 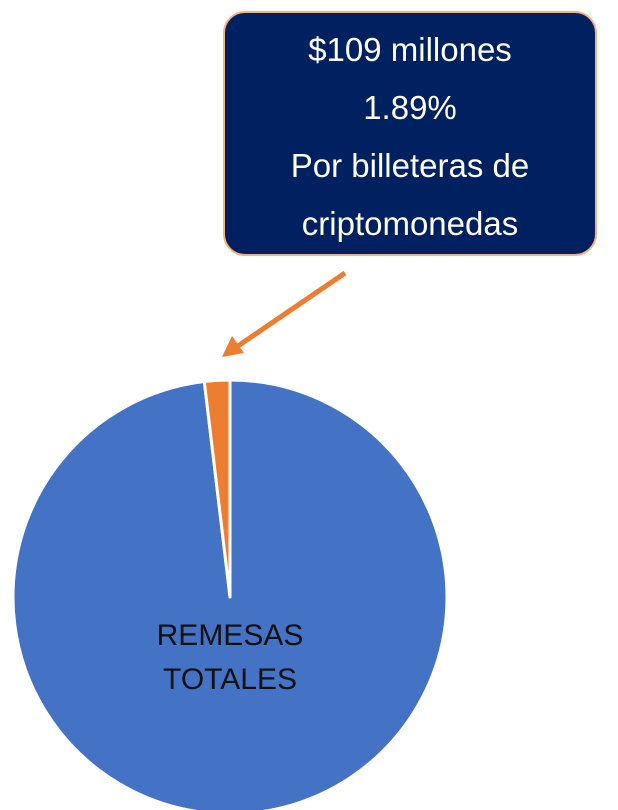 I want to click on slice-label: REMESAS TOTALES, so click(x=230, y=657).